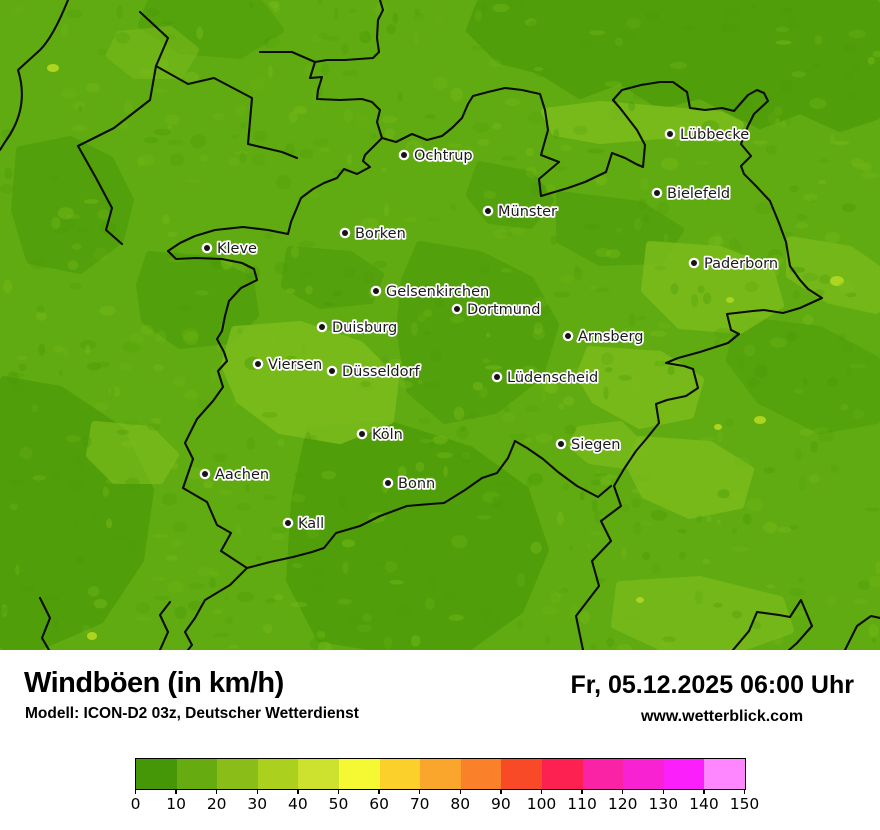 The image size is (880, 830). I want to click on legend-tick-value: 100, so click(541, 804).